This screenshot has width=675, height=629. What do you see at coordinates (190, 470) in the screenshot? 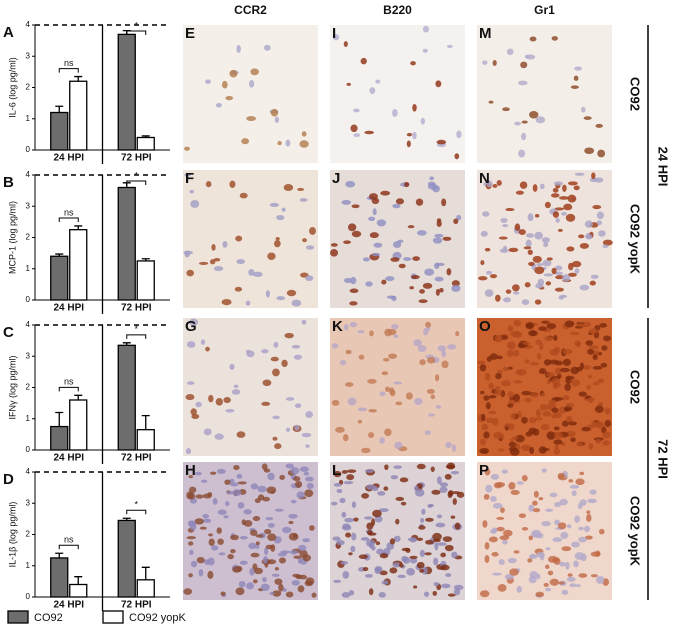
I see `panel-letter: H` at bounding box center [190, 470].